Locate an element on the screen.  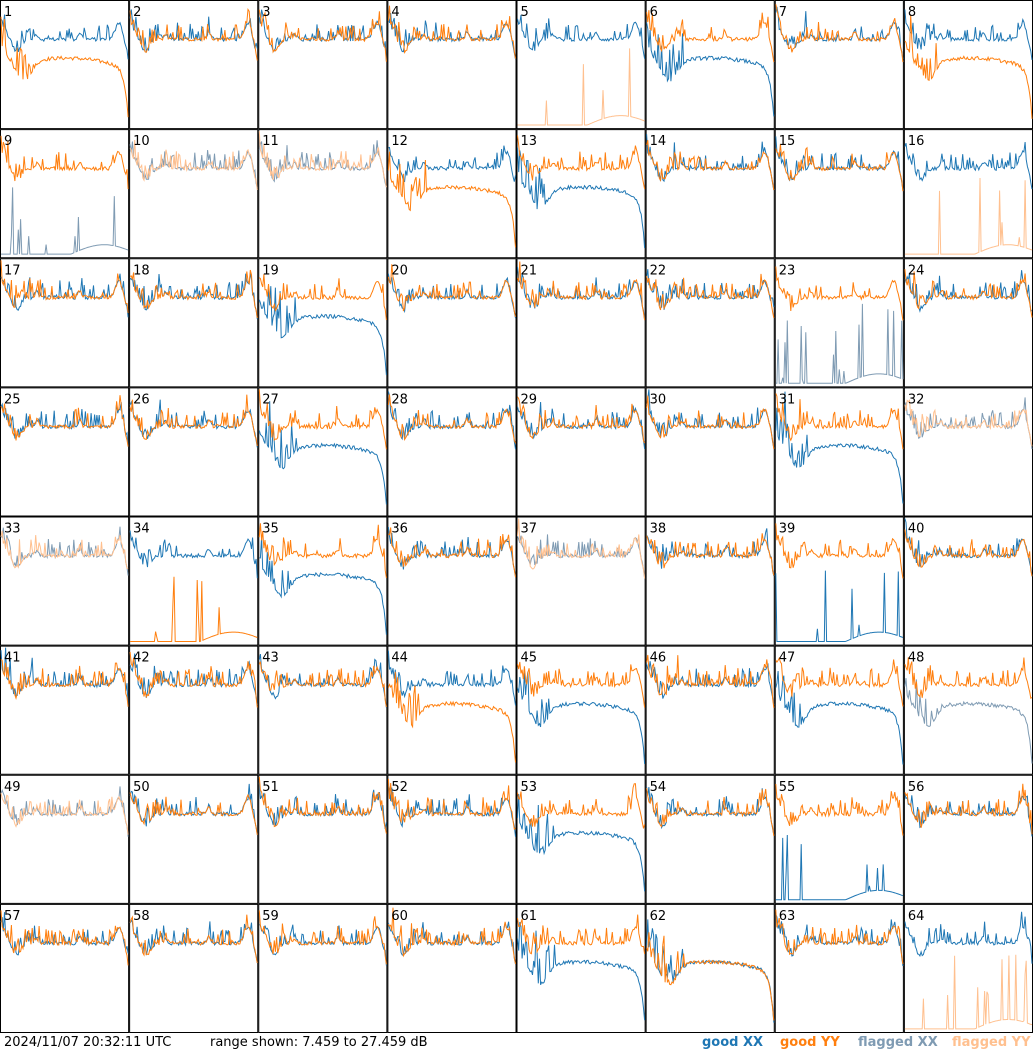
panel-label: 12 is located at coordinates (399, 141).